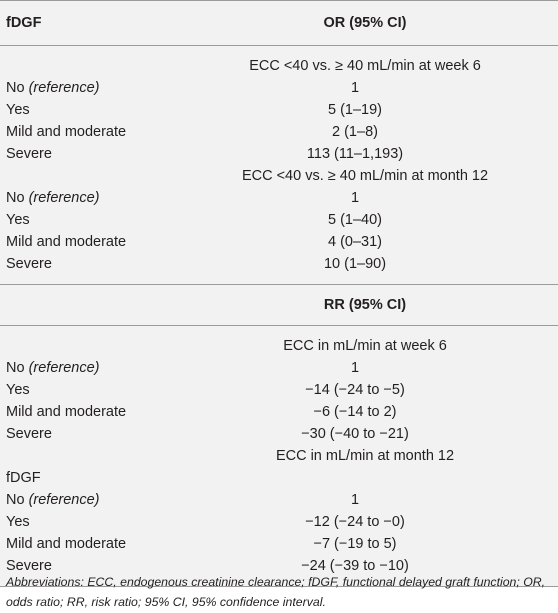 This screenshot has width=558, height=613. I want to click on table-header-rr: RR (95% CI), so click(279, 305).